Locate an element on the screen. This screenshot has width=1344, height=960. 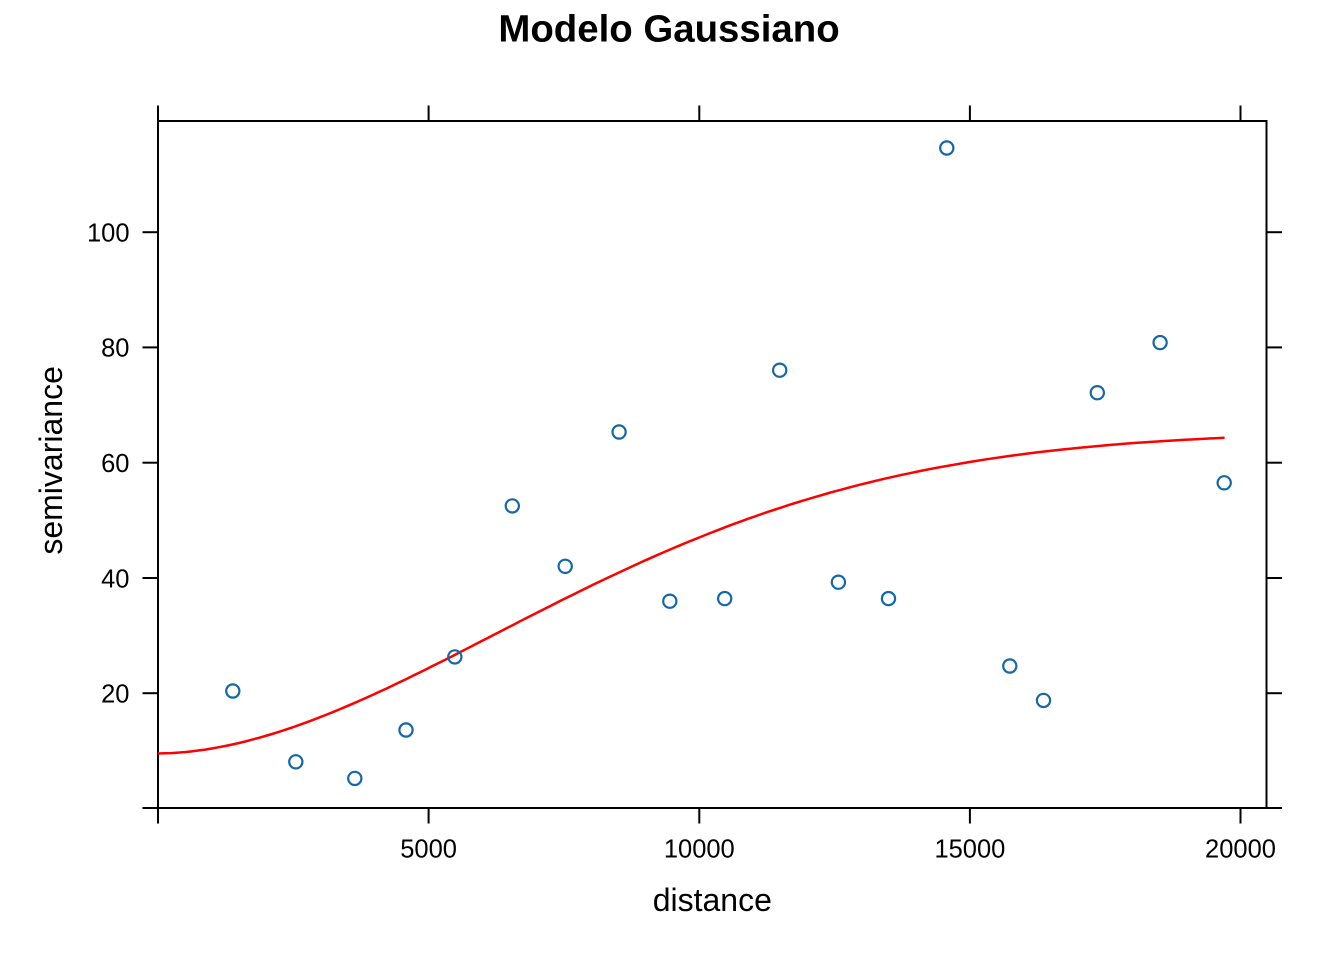
svg-text: 60 is located at coordinates (115, 464).